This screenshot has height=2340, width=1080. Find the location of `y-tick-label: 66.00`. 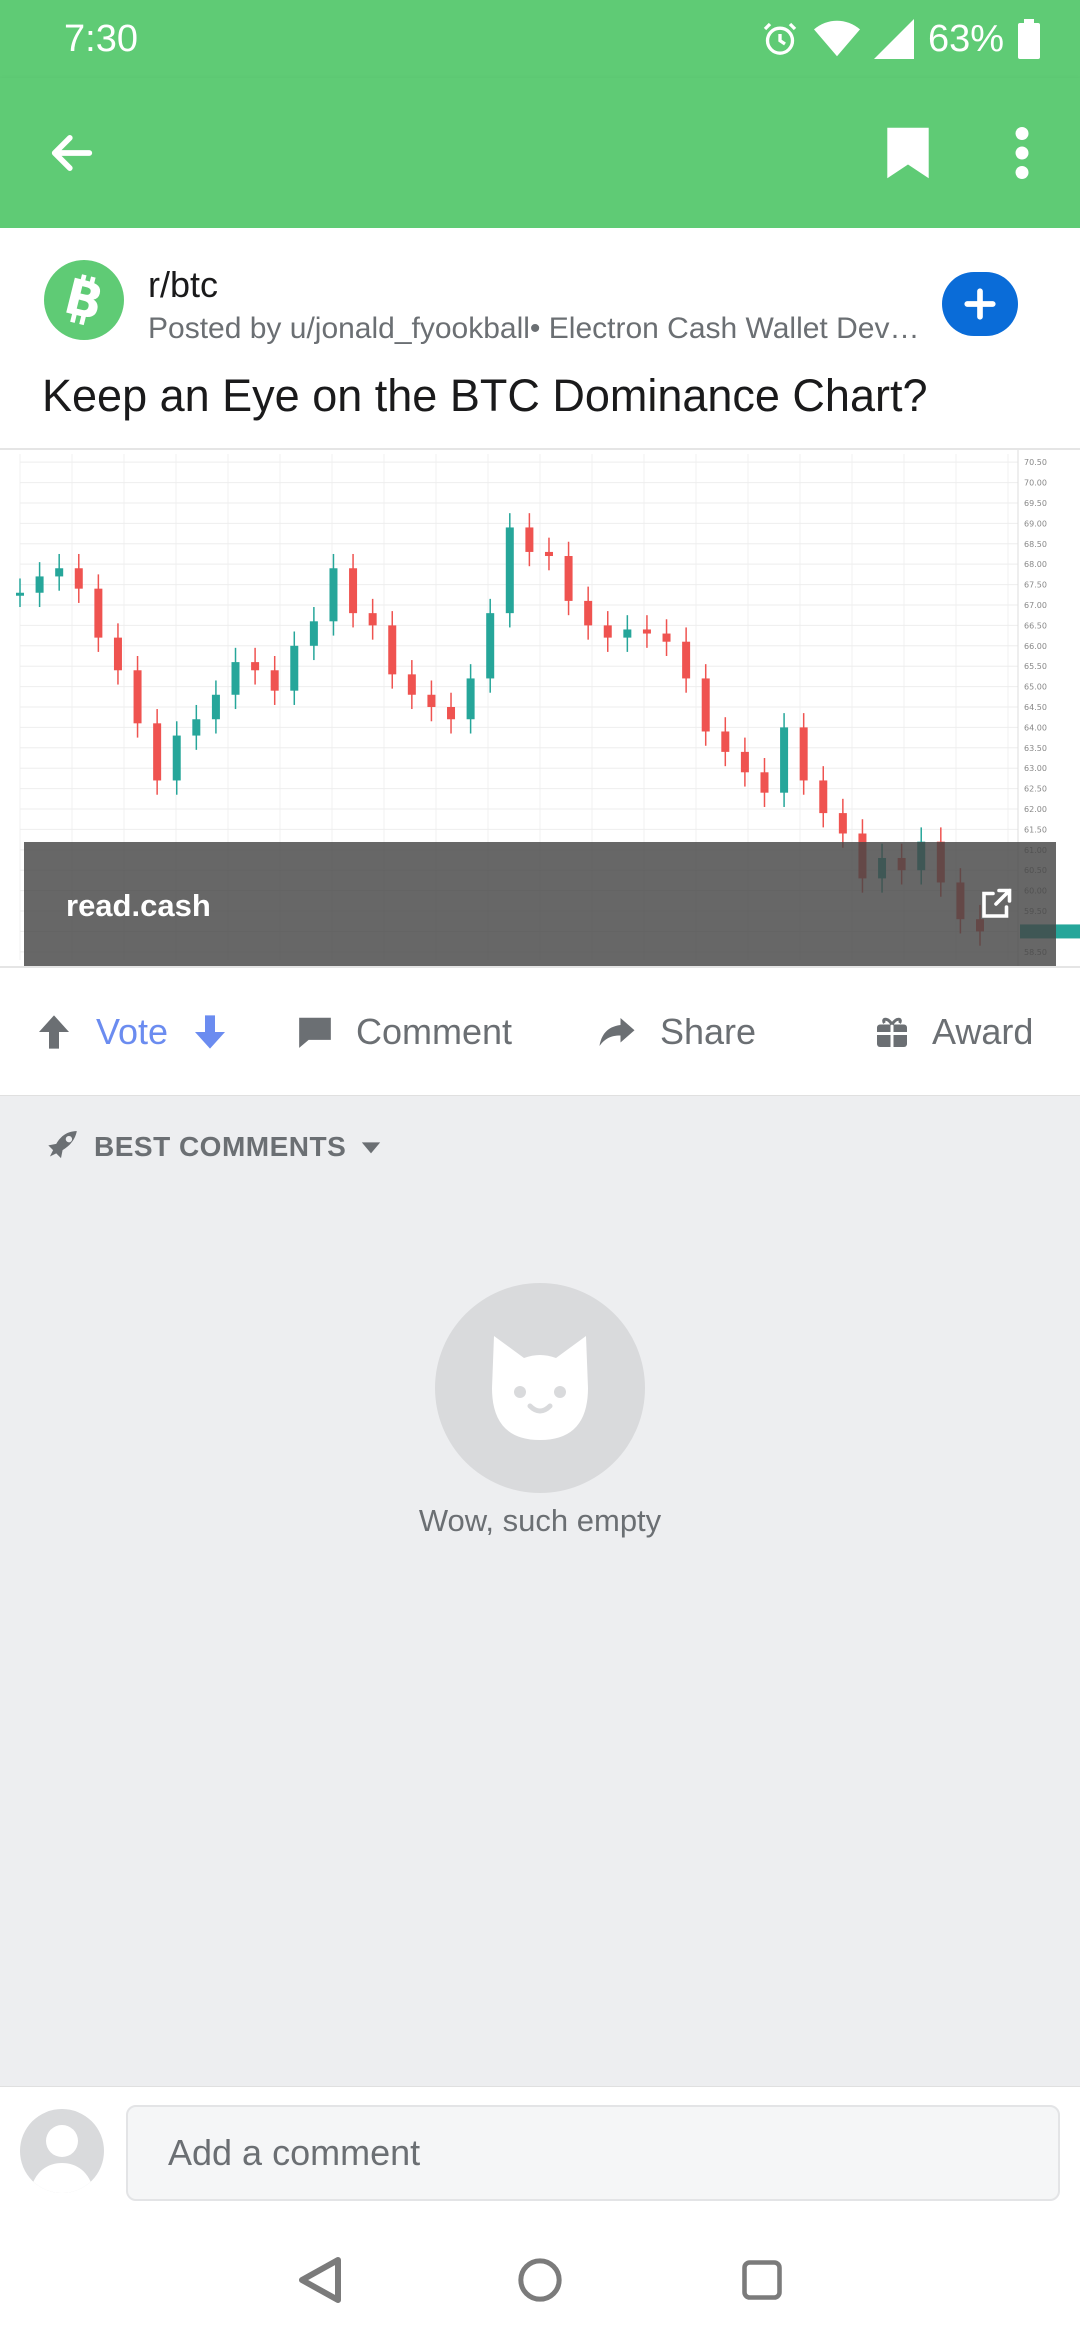

y-tick-label: 66.00 is located at coordinates (1035, 646).